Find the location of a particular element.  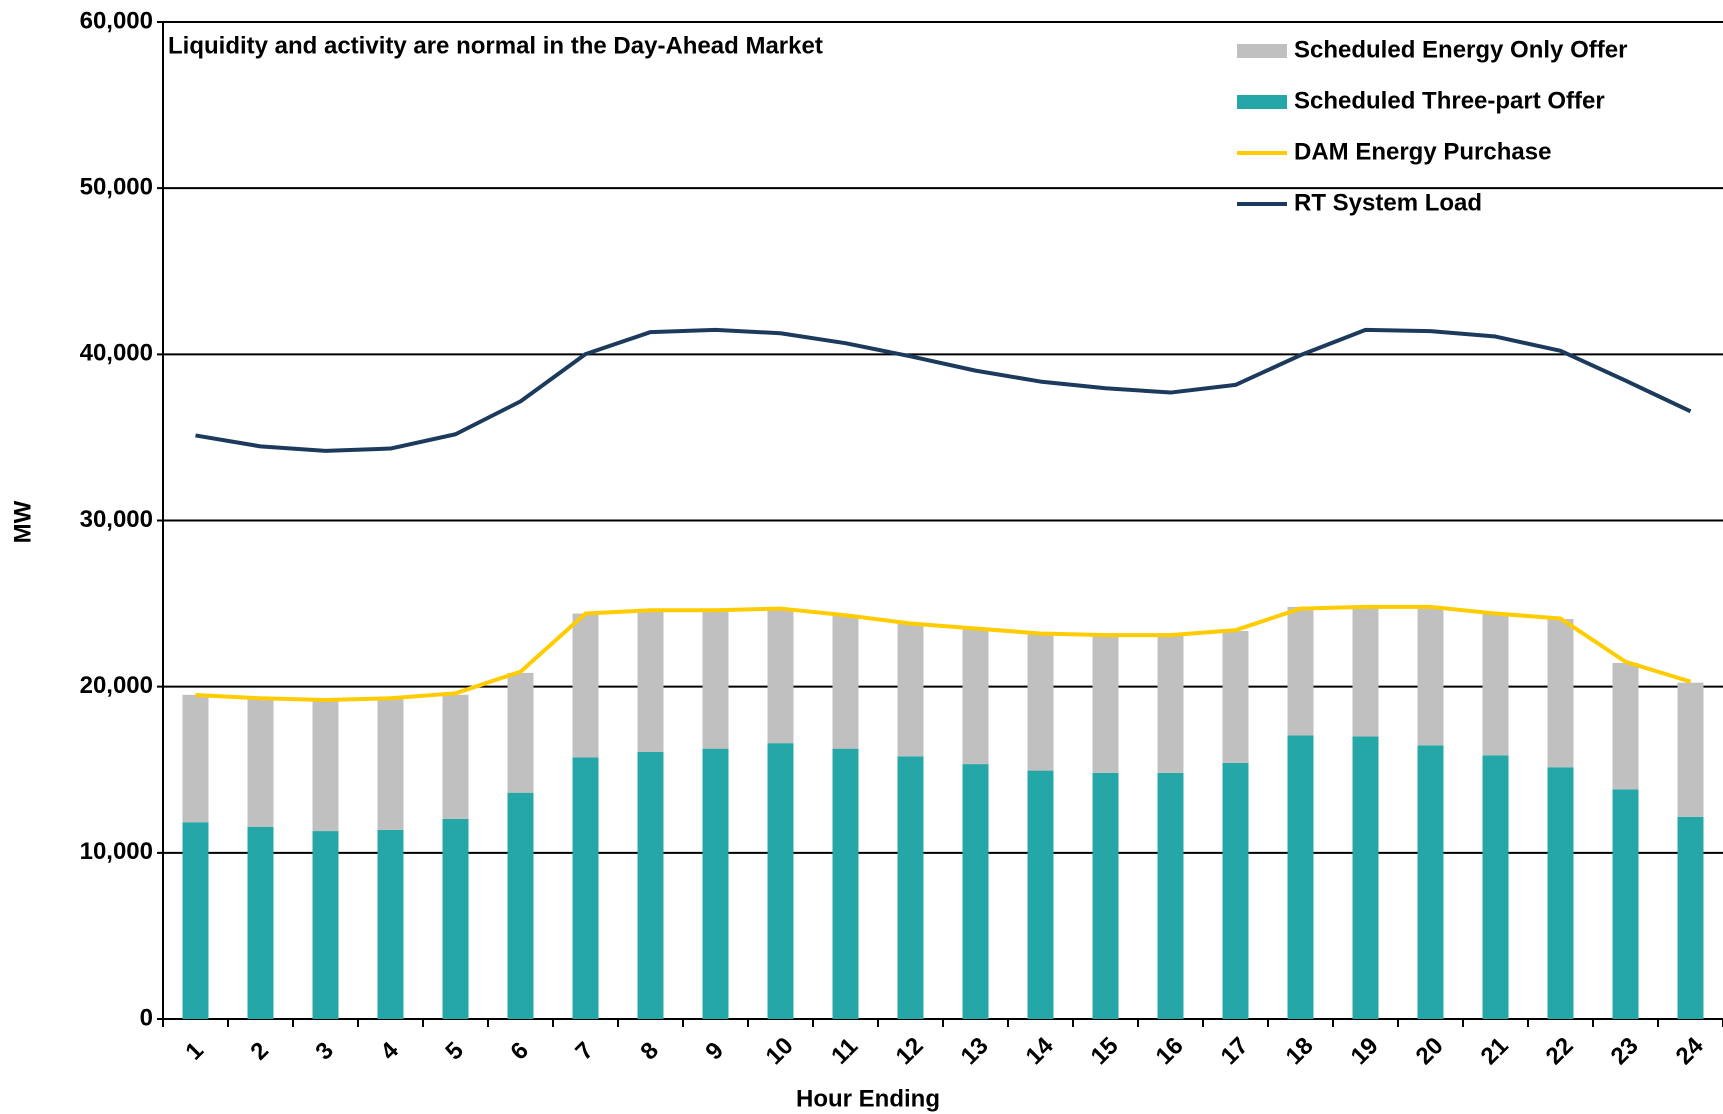

y-tick-label: 20,000 is located at coordinates (116, 685).